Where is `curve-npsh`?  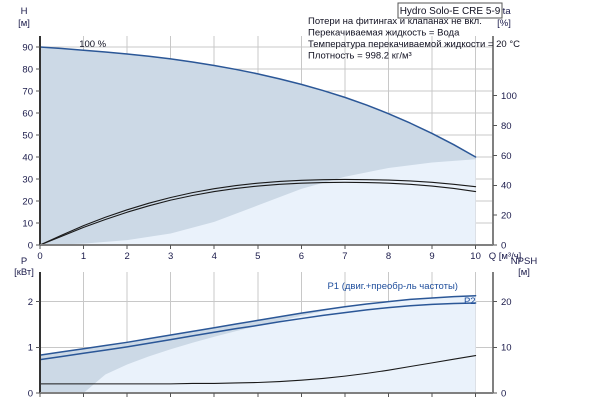 curve-npsh is located at coordinates (258, 370).